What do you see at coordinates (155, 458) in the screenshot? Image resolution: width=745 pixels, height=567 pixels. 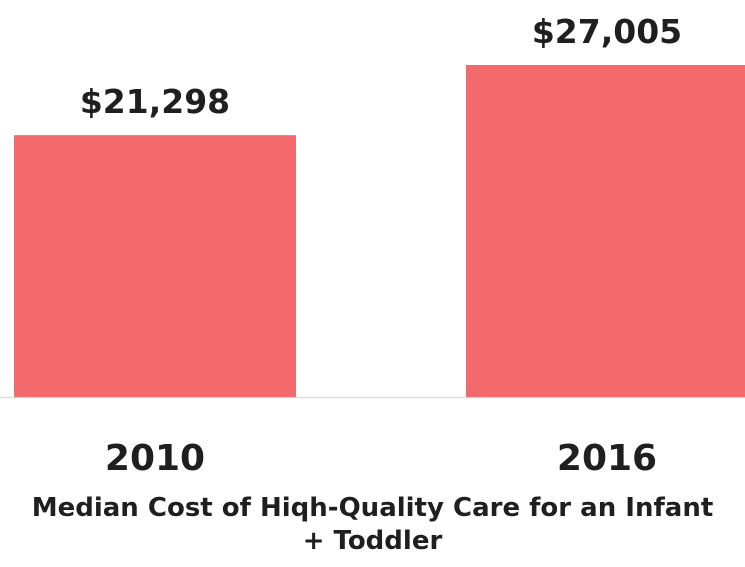 I see `x-tick-label: 2010` at bounding box center [155, 458].